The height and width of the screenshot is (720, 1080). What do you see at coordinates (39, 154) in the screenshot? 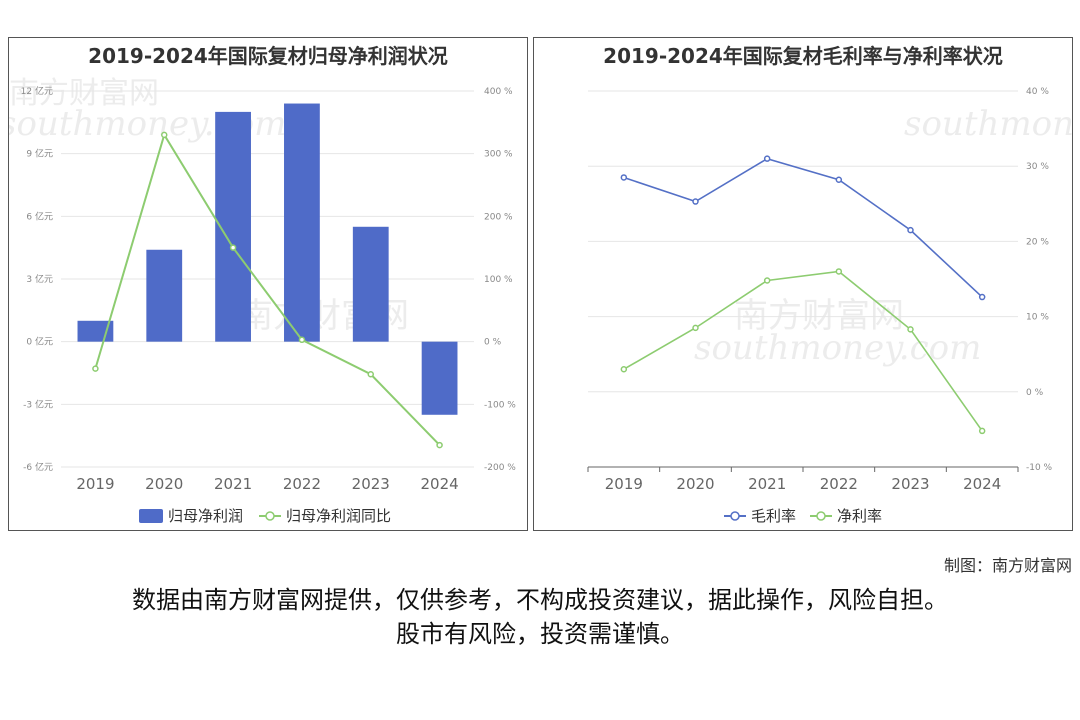
I see `y-tick-label-left: 9 亿元` at bounding box center [39, 154].